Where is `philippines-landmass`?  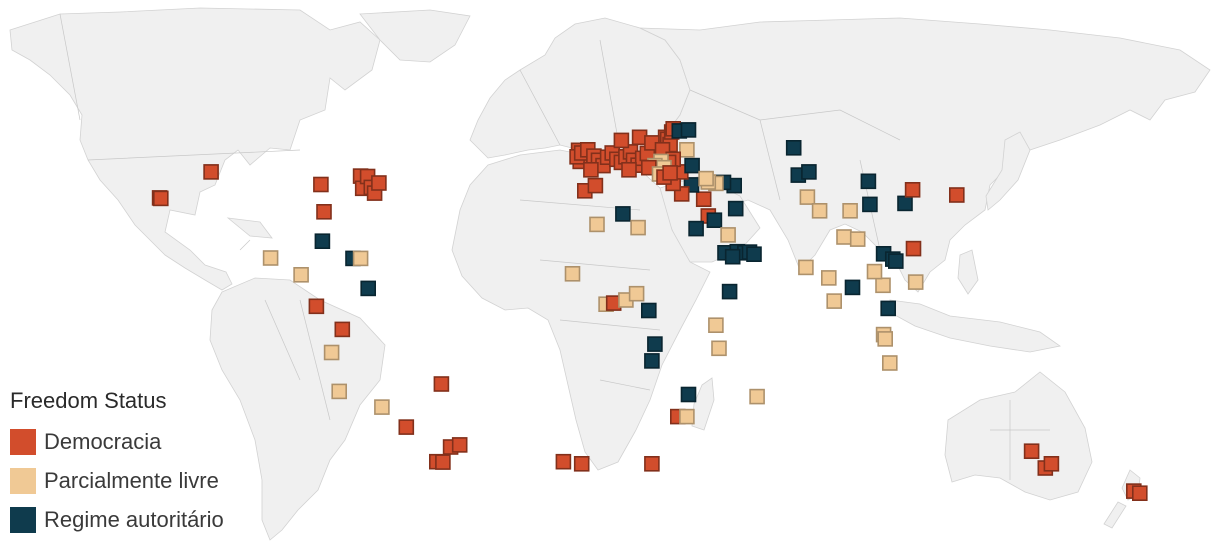 philippines-landmass is located at coordinates (968, 272).